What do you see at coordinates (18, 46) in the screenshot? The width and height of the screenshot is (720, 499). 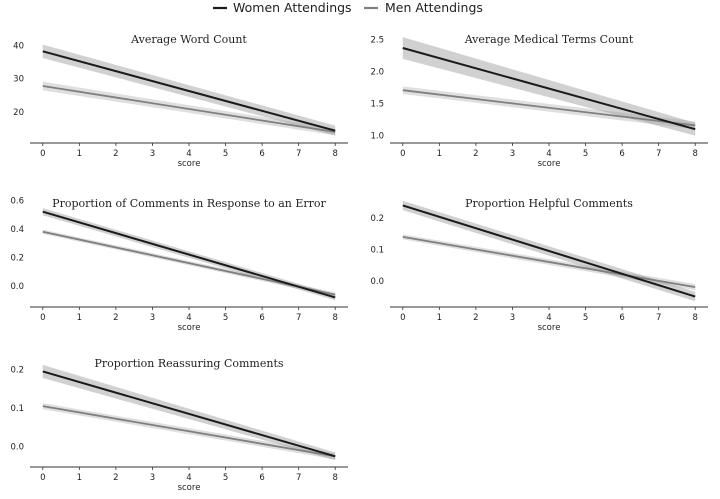 I see `y-tick-label: 40` at bounding box center [18, 46].